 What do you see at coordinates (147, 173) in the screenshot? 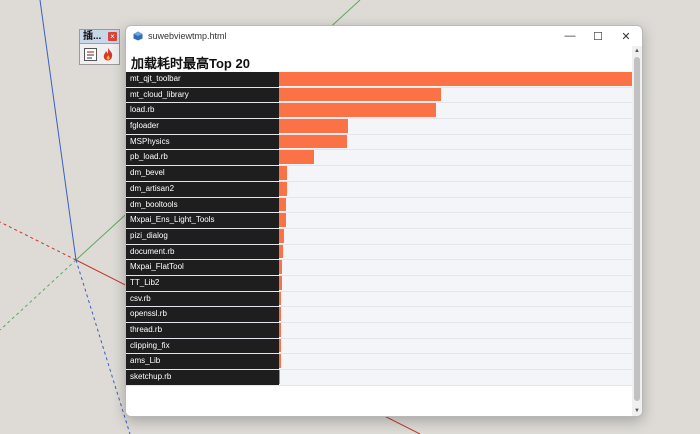
I see `bar-label: dm_bevel` at bounding box center [147, 173].